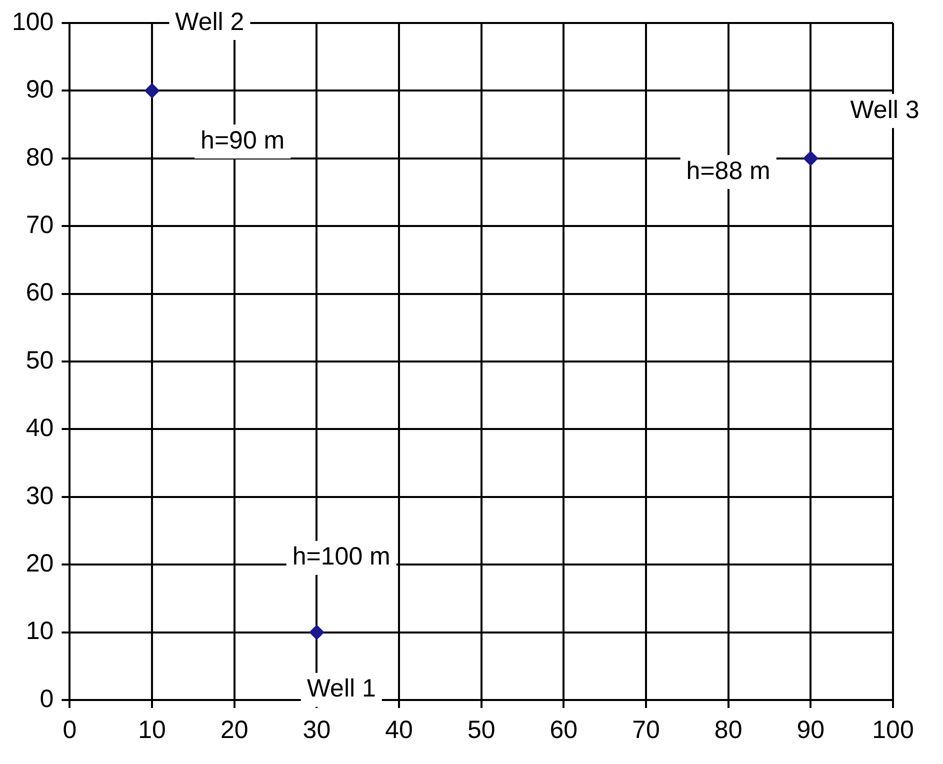 Image resolution: width=943 pixels, height=764 pixels. Describe the element at coordinates (40, 563) in the screenshot. I see `y-tick-label: 20` at that location.